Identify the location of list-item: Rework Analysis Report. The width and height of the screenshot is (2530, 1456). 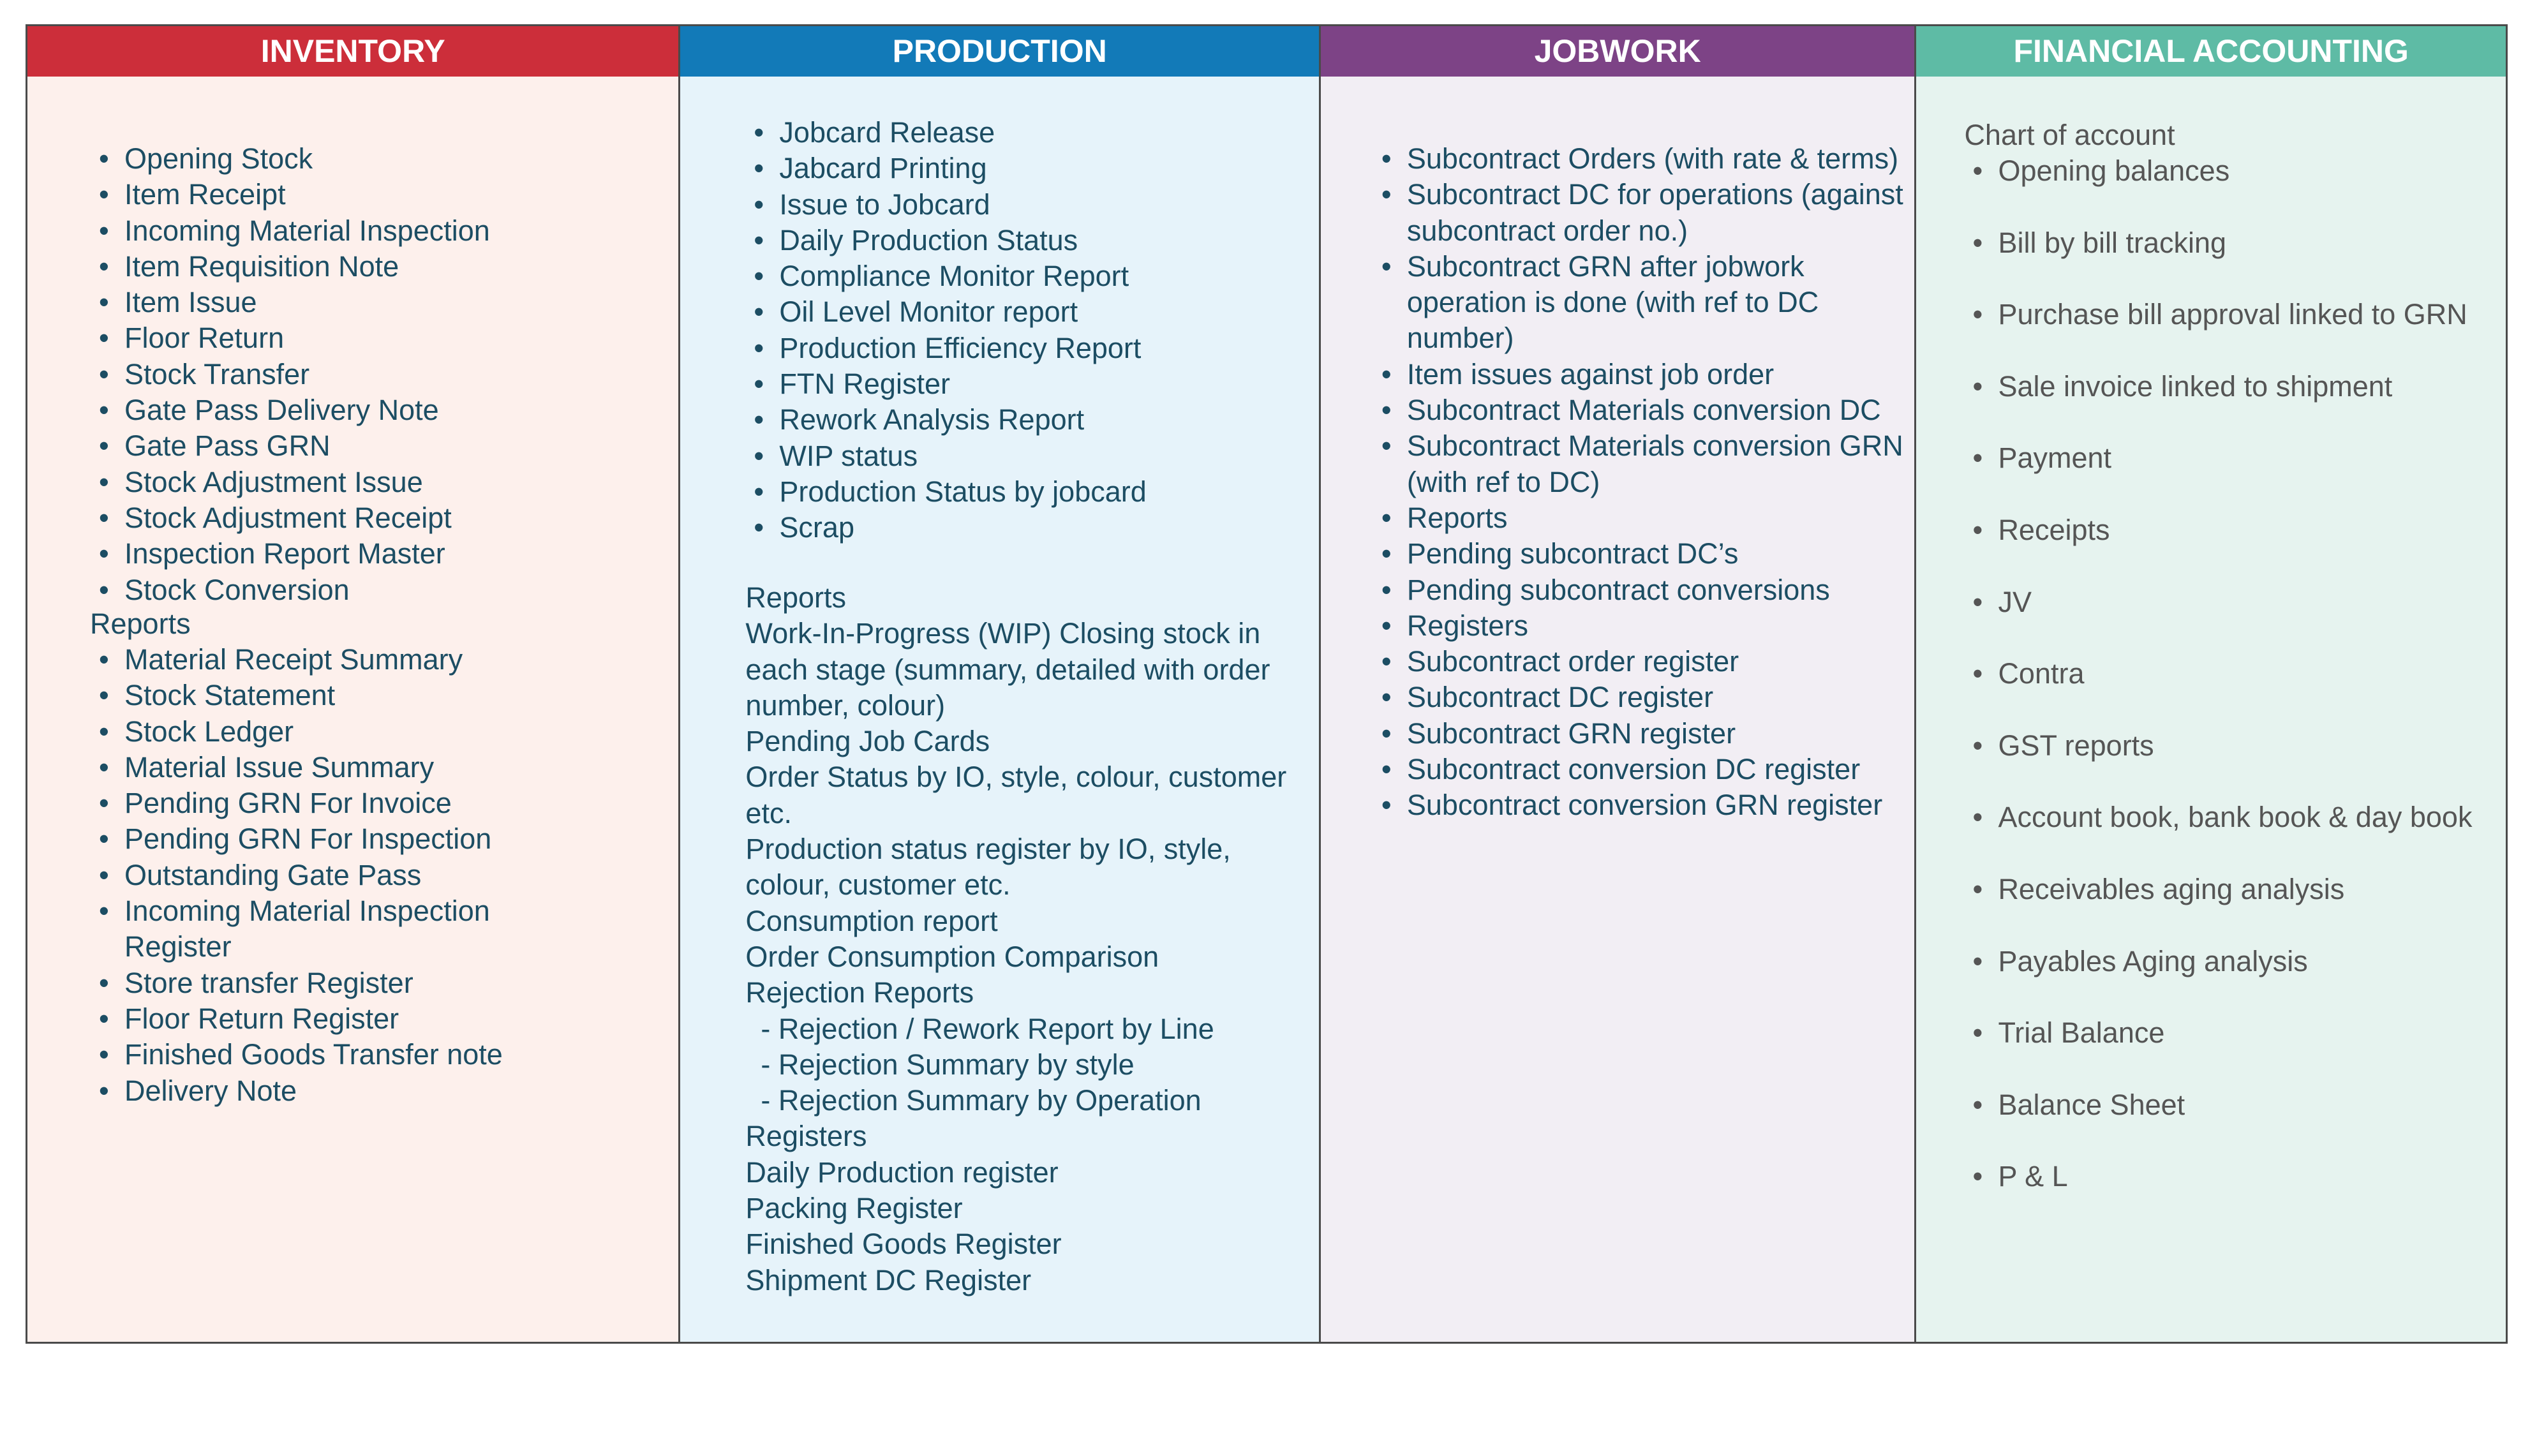
(1034, 420).